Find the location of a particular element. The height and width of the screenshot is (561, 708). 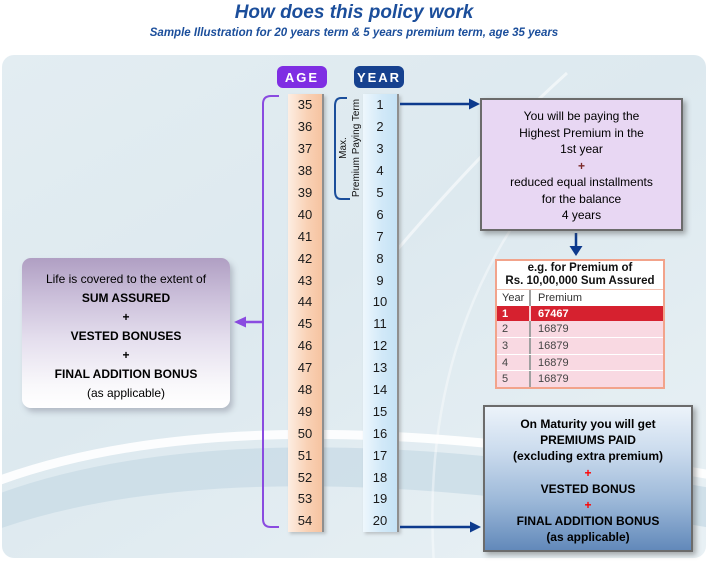

age-cell: 46 is located at coordinates (305, 346).